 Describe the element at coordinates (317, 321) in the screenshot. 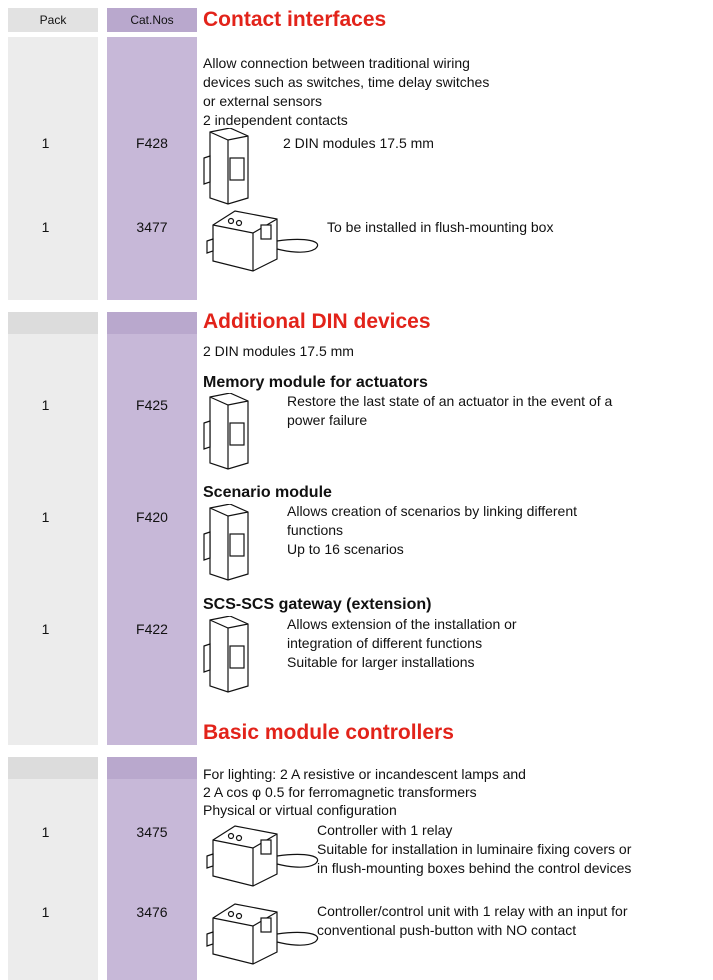

I see `section-title: Additional DIN devices` at that location.